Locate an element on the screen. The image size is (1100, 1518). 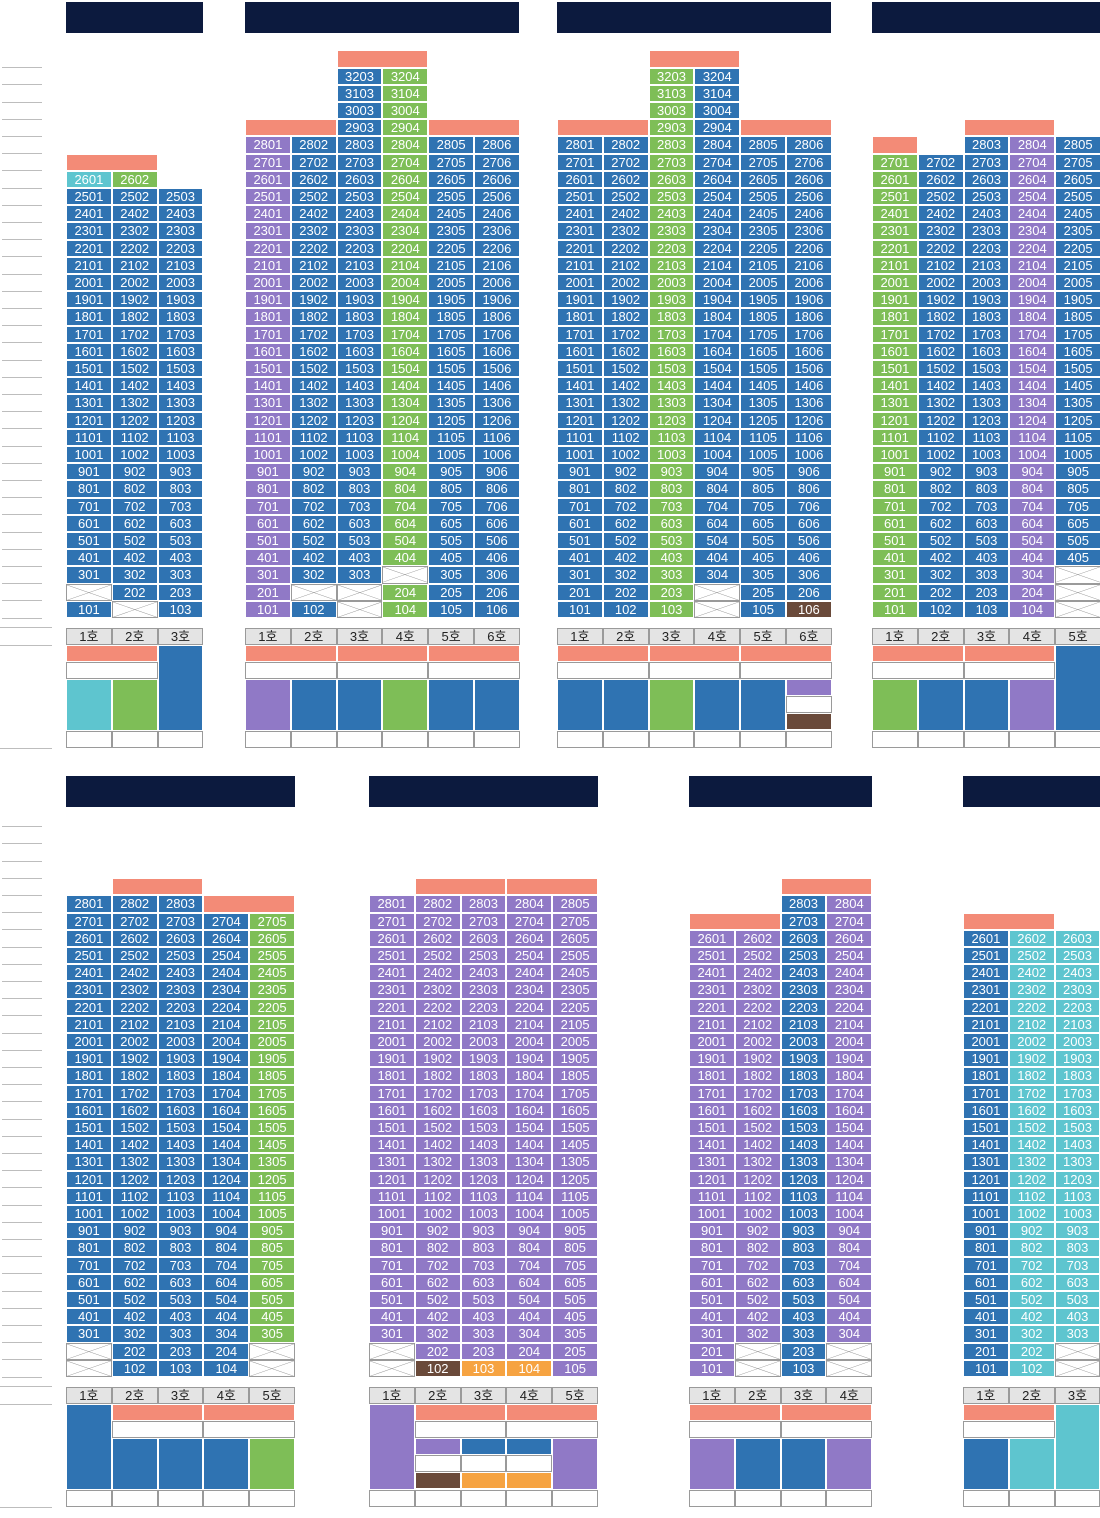
unit-cell: 1205 is located at coordinates (272, 1179).